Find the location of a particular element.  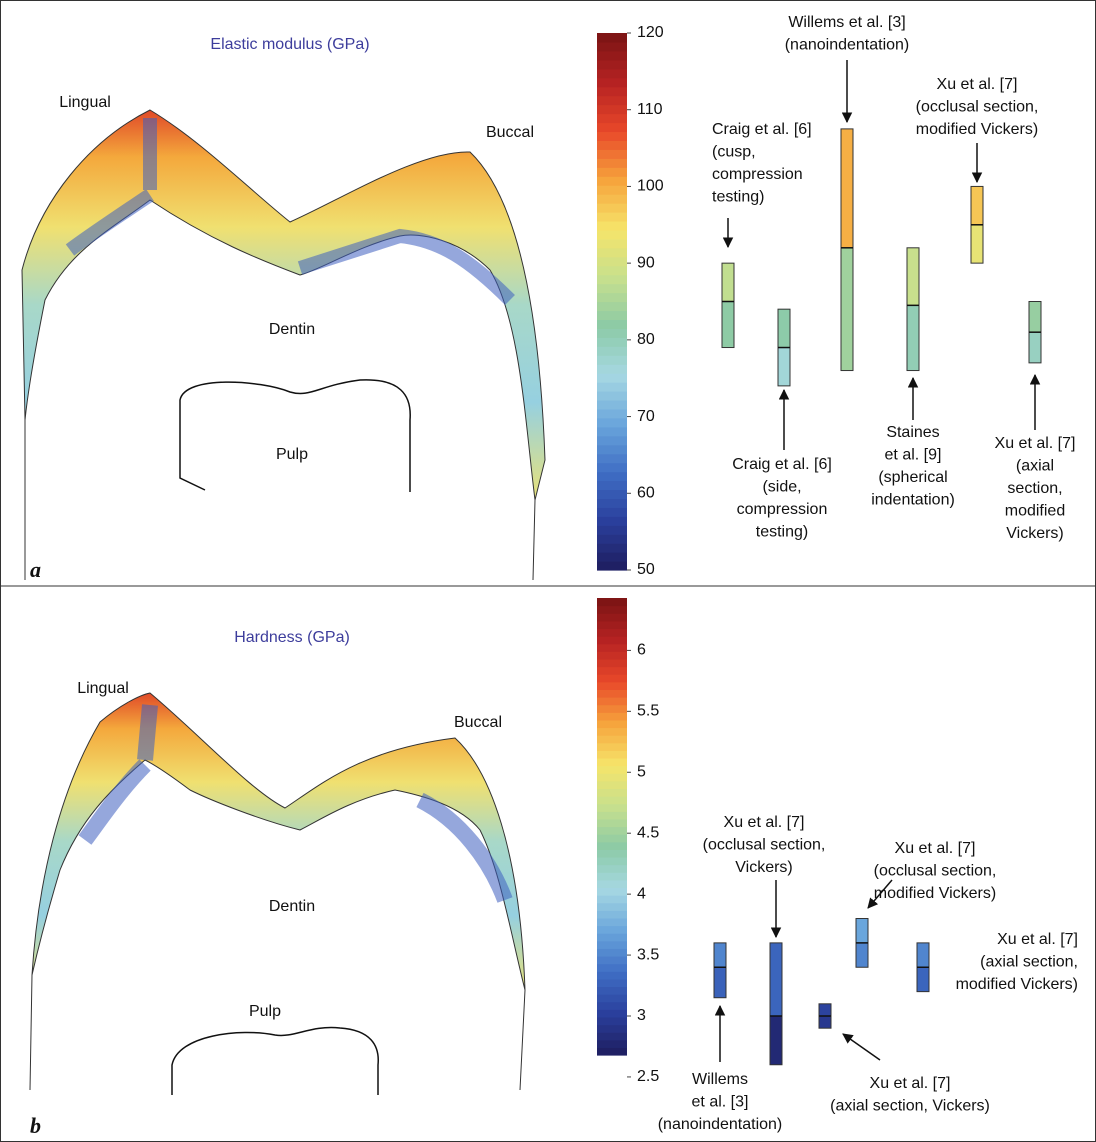

region-label: Dentin is located at coordinates (292, 329).